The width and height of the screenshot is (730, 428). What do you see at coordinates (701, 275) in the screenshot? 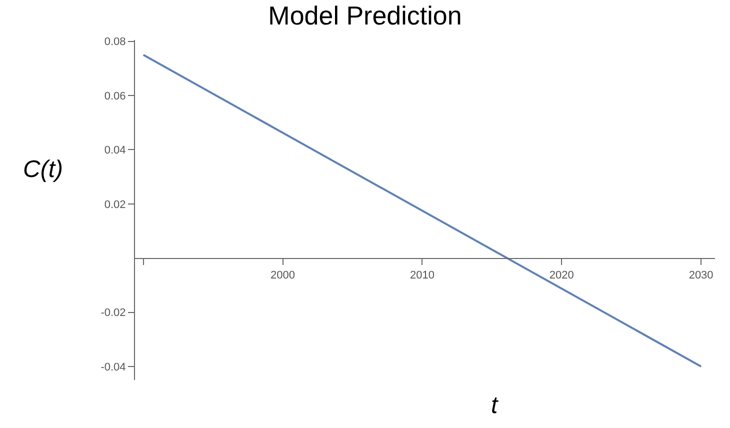
I see `x-tick-label: 2030` at bounding box center [701, 275].